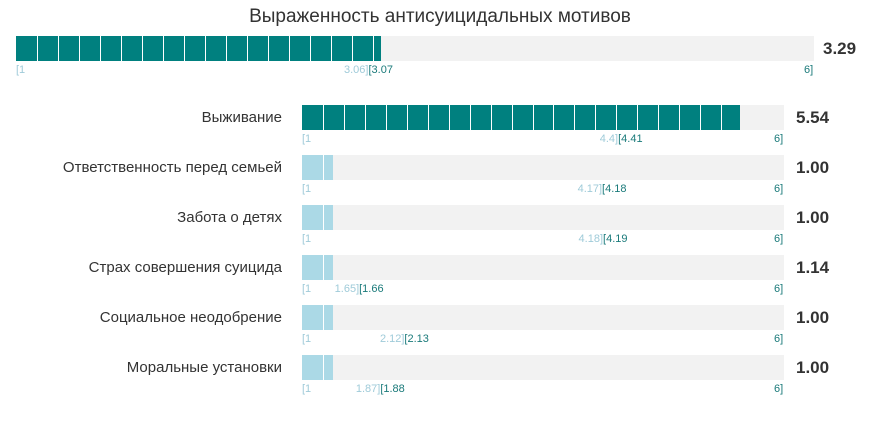 The width and height of the screenshot is (895, 426). I want to click on motive-threshold-hi: [4.18, so click(614, 189).